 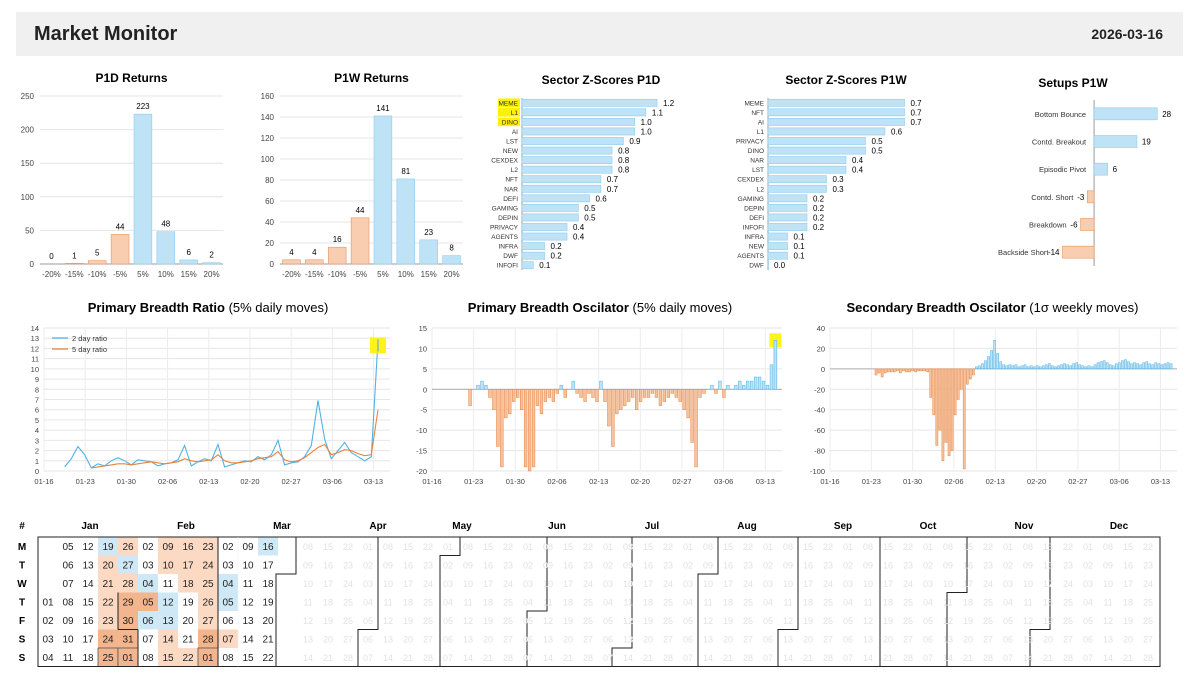 I want to click on chart-title-main: Primary Breadth Ratio, so click(x=158, y=307).